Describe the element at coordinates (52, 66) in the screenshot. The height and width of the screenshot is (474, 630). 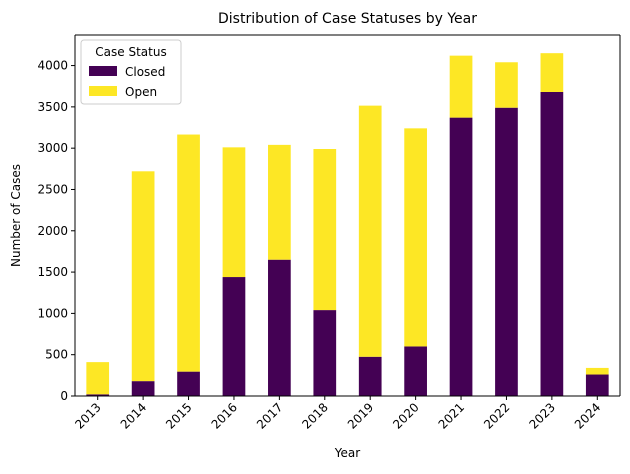
I see `y-tick-label: 4000` at that location.